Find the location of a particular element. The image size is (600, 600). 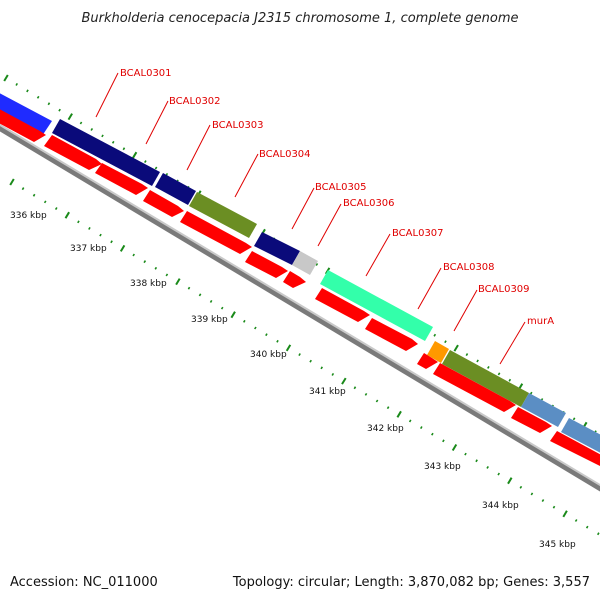

kbp-label: 340 kbp is located at coordinates (268, 355).